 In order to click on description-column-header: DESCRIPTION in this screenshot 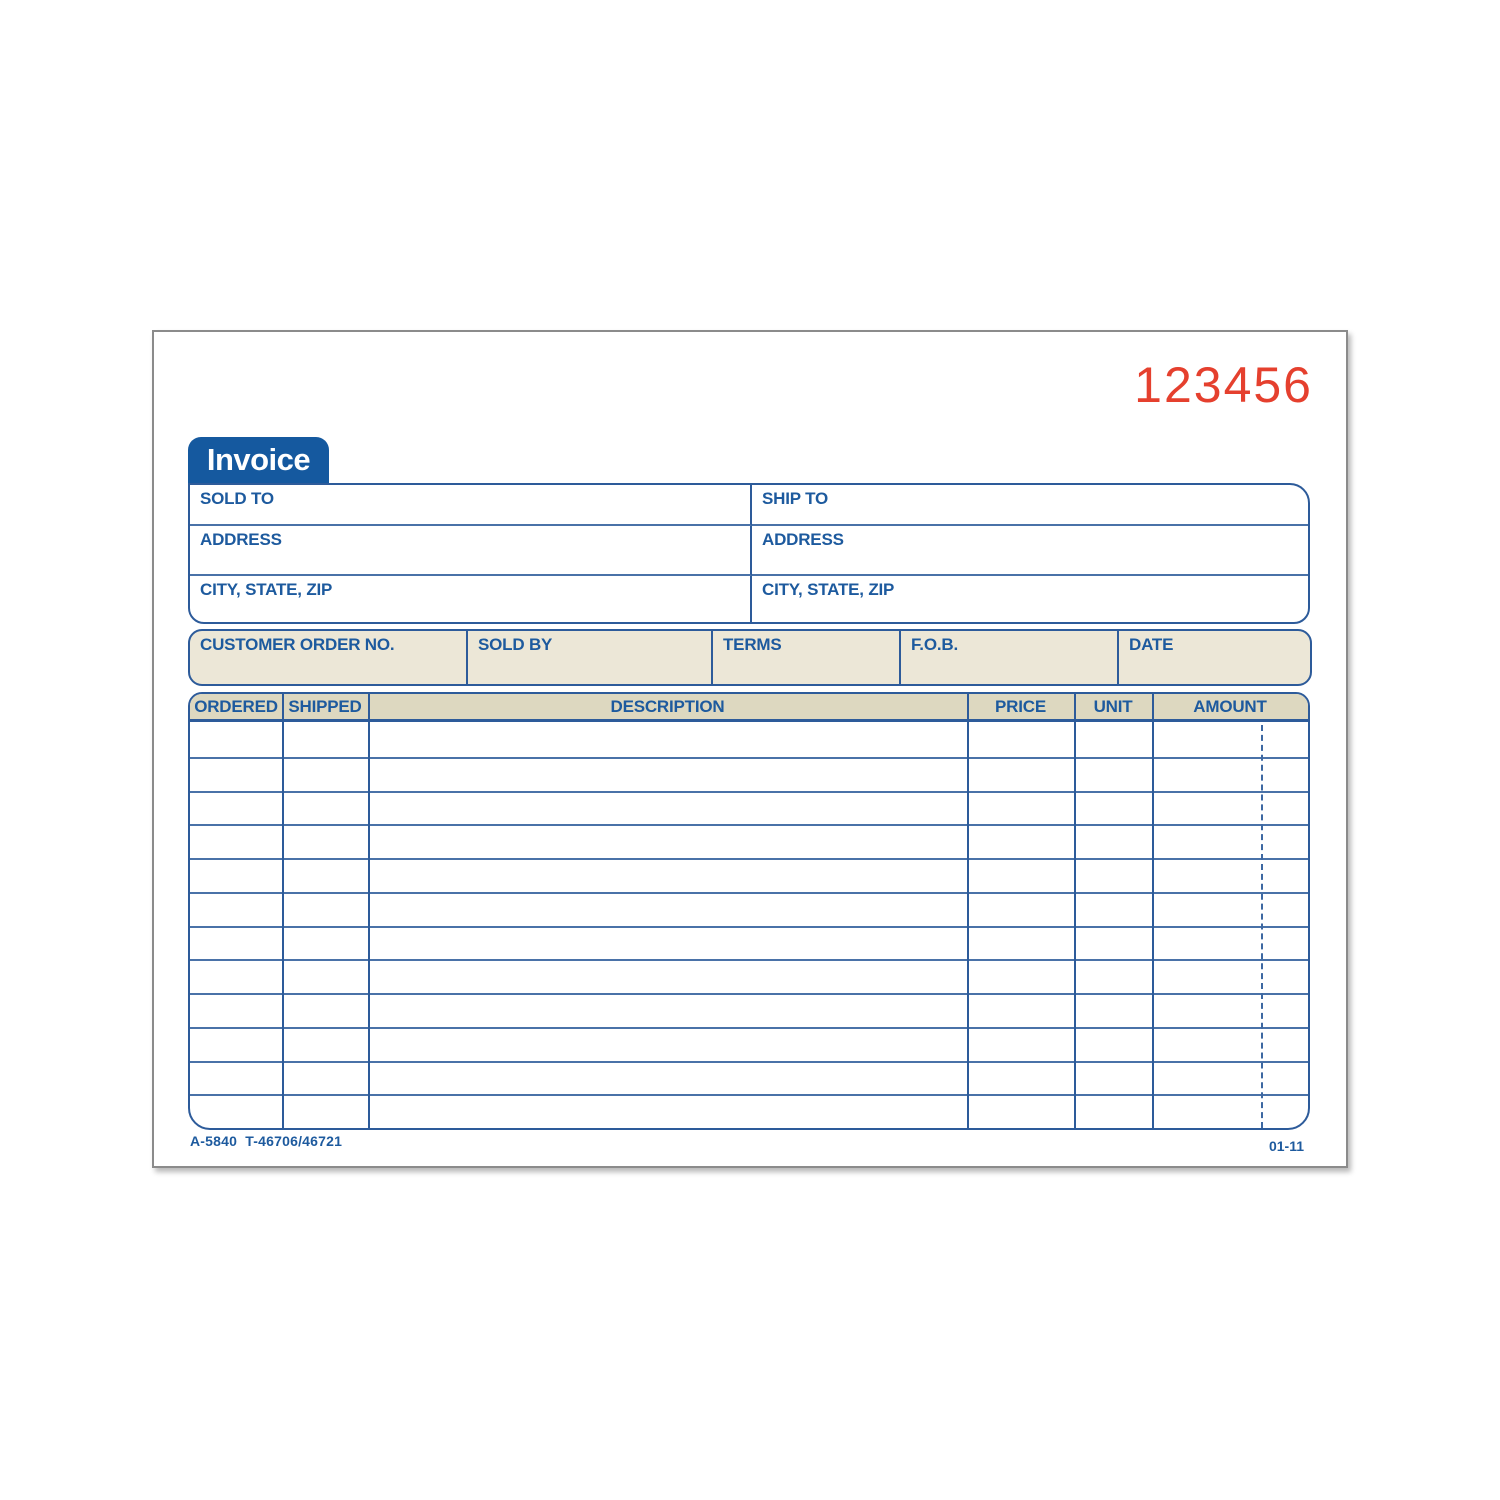, I will do `click(667, 706)`.